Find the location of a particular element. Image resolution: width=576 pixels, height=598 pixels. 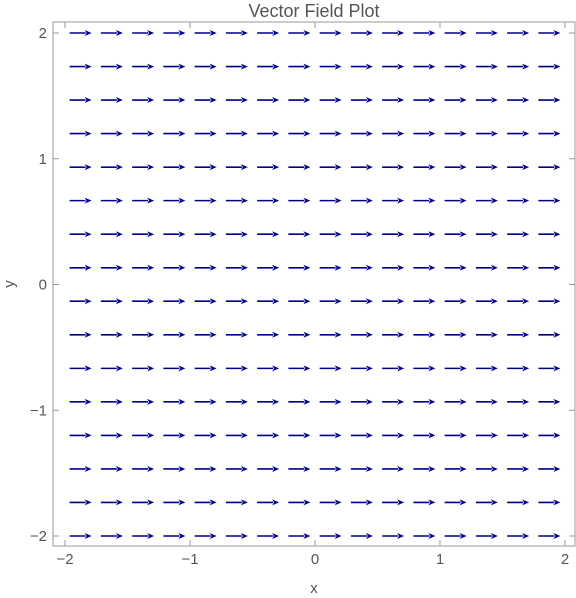

x-tick-label: −2 is located at coordinates (64, 559).